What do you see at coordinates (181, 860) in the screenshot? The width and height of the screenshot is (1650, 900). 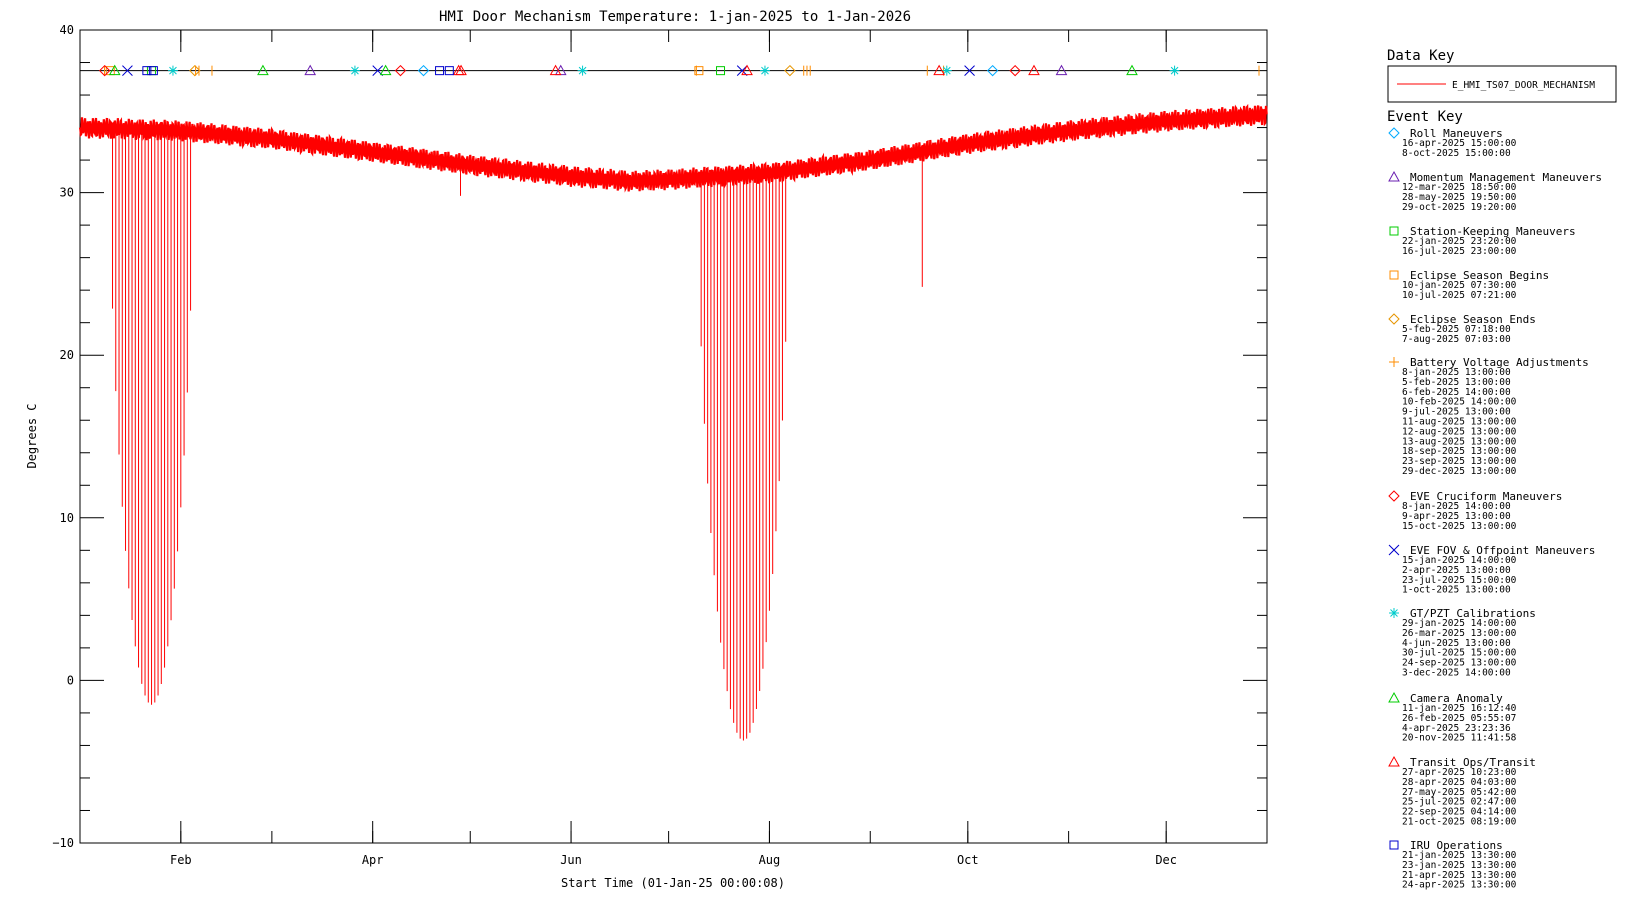 I see `x-tick-label: Feb` at bounding box center [181, 860].